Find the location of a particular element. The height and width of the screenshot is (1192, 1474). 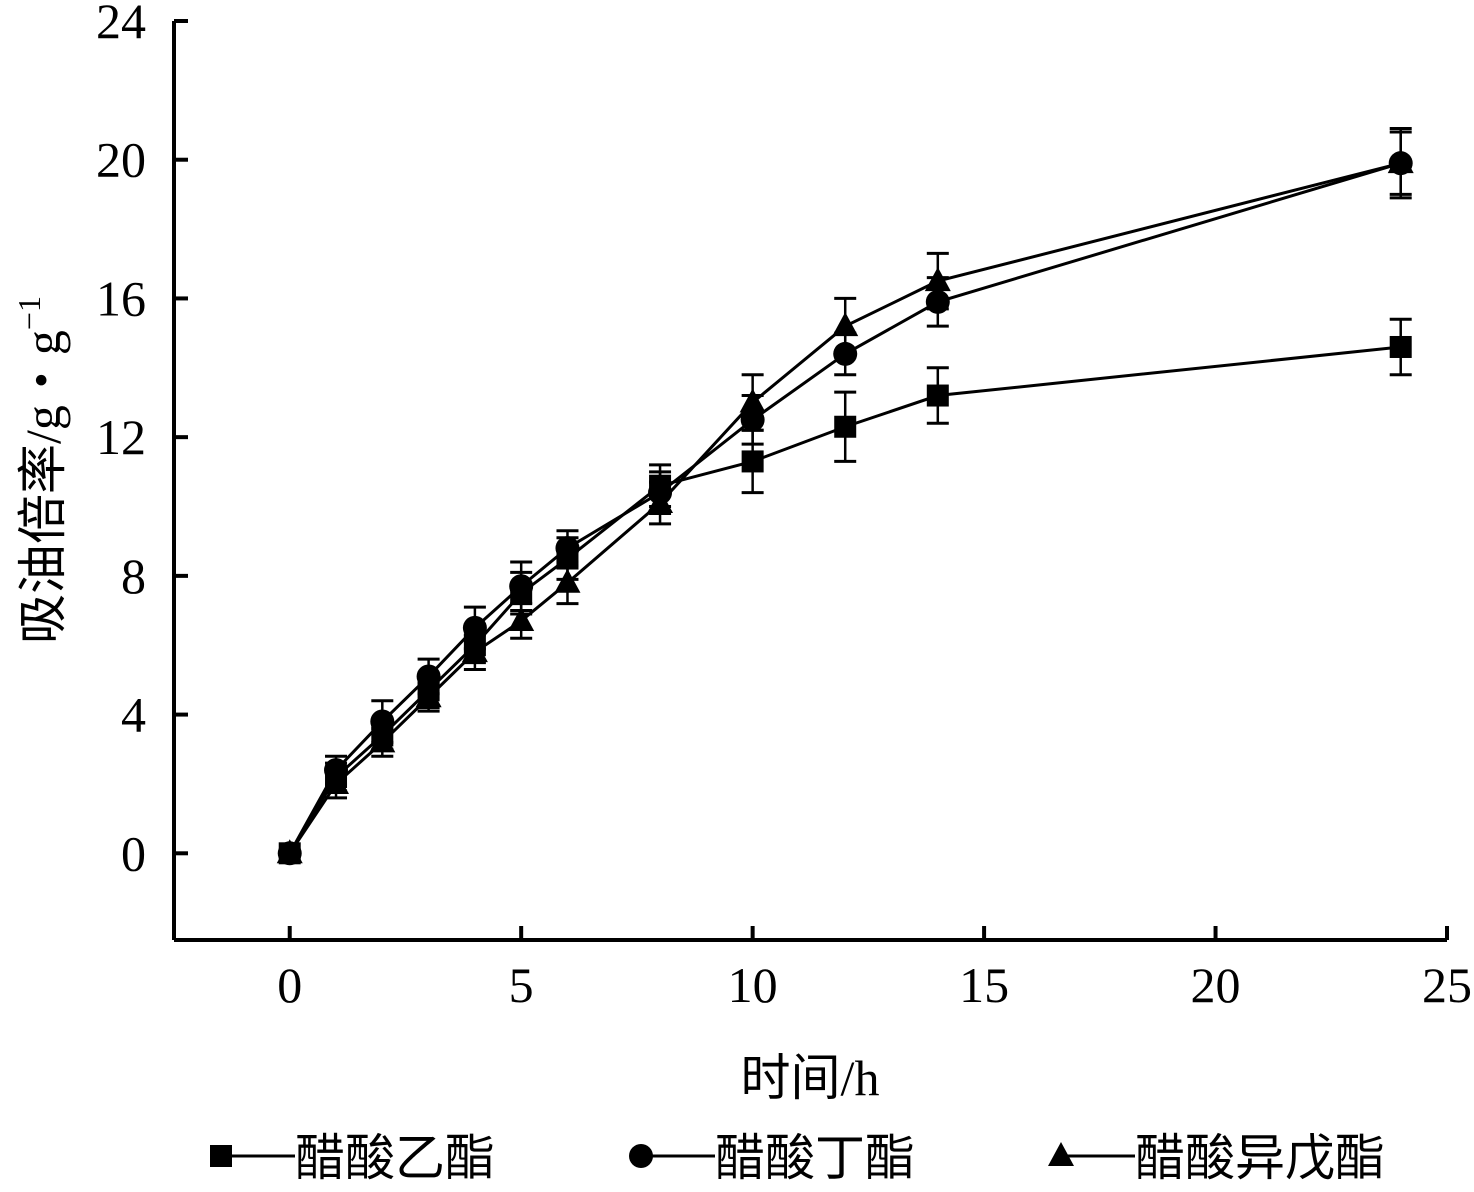

x-tick-label: 15 is located at coordinates (984, 985).